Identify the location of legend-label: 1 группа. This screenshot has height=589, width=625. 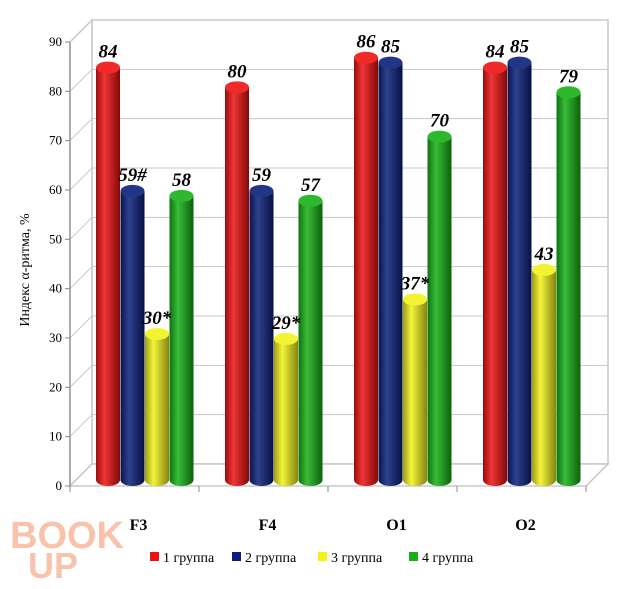
(189, 558).